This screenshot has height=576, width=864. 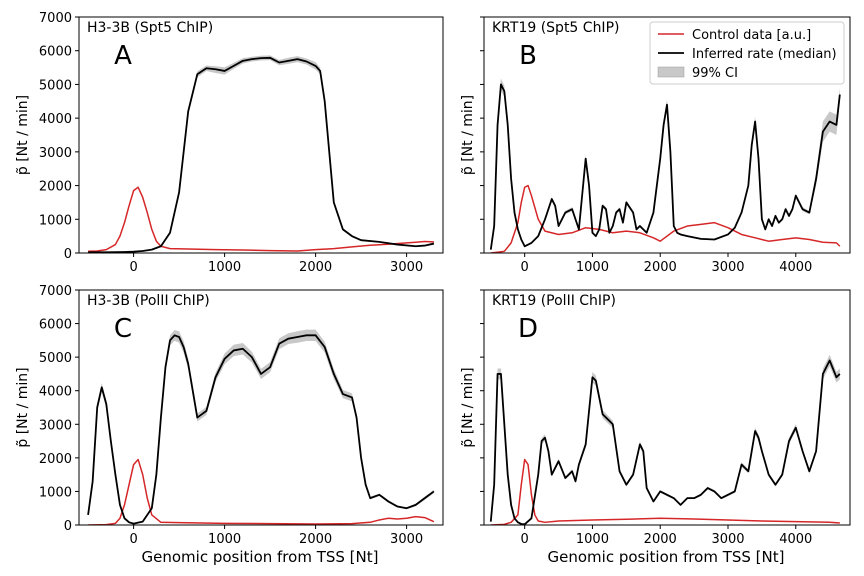 What do you see at coordinates (666, 557) in the screenshot?
I see `x-axis-label-right: Genomic position from TSS [Nt]` at bounding box center [666, 557].